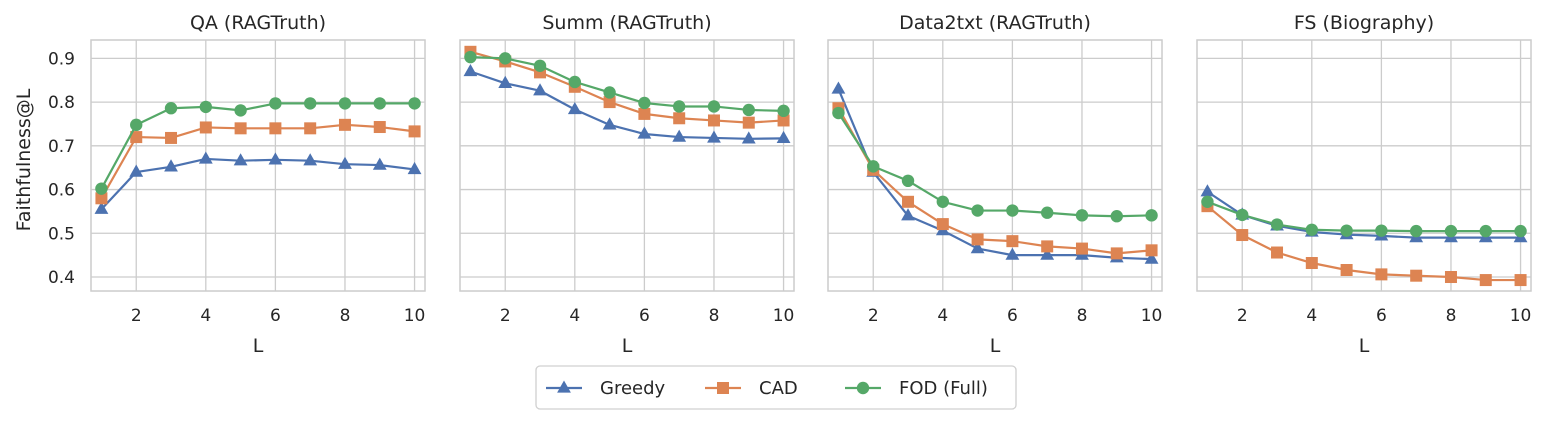  Describe the element at coordinates (275, 316) in the screenshot. I see `x-tick-label: 6` at that location.